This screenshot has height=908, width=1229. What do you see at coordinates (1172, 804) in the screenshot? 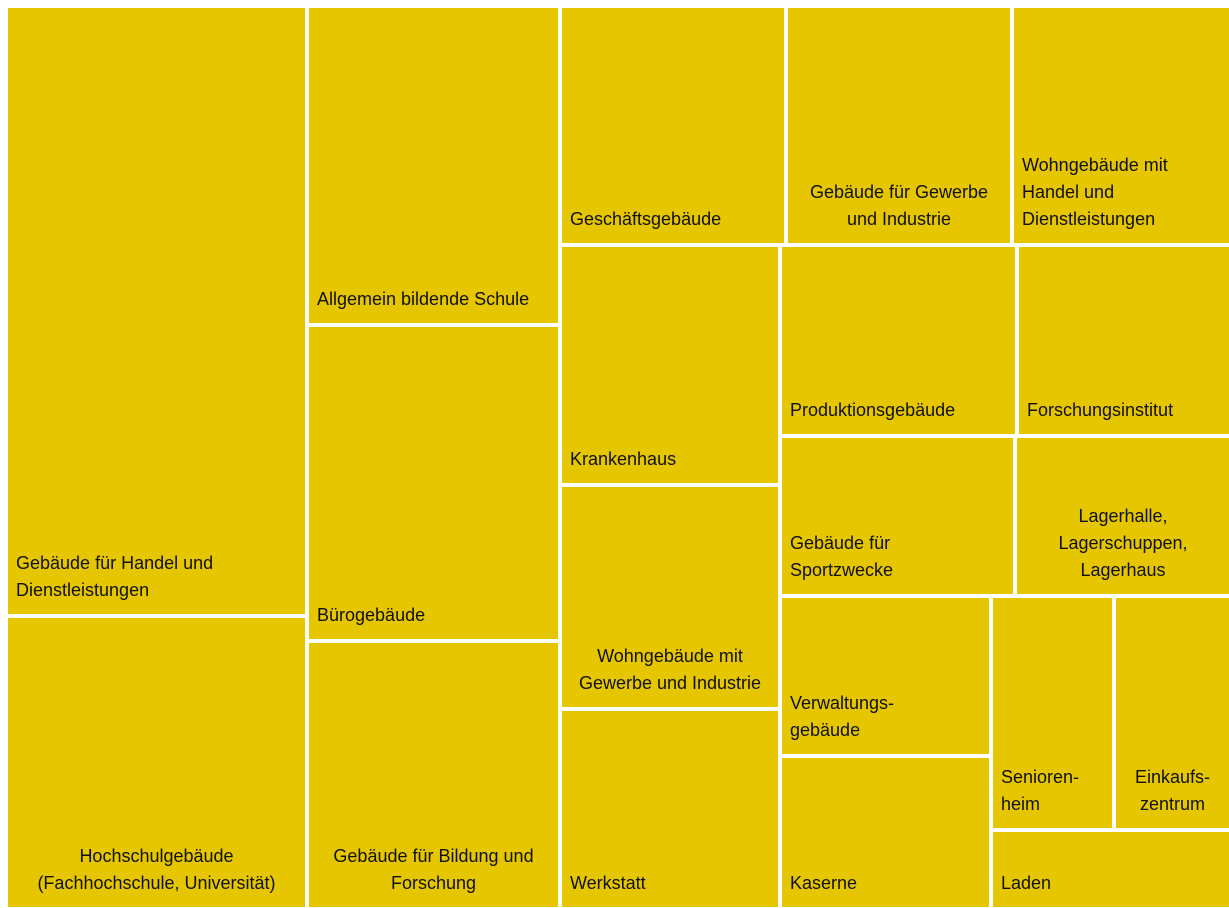
I see `tile-label: zentrum` at bounding box center [1172, 804].